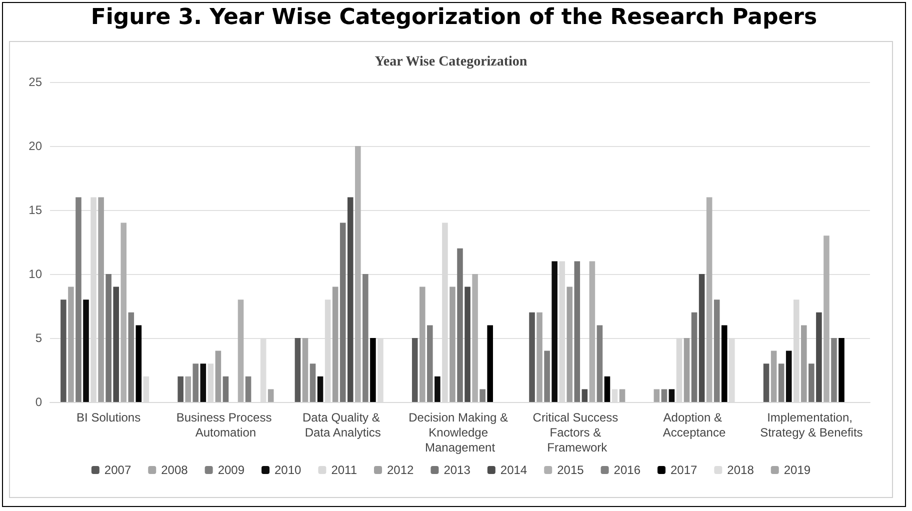 This screenshot has width=912, height=511. What do you see at coordinates (38, 402) in the screenshot?
I see `y-tick-label: 0` at bounding box center [38, 402].